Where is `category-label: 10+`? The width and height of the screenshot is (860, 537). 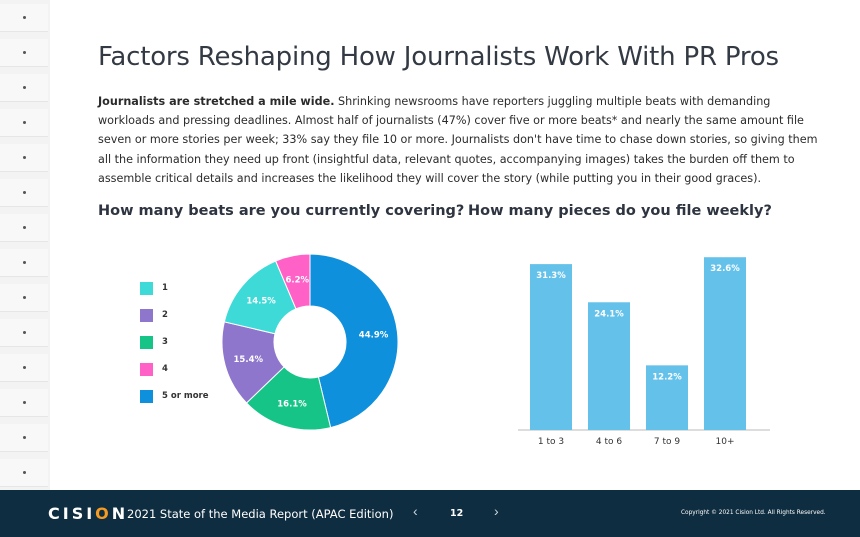
category-label: 10+ is located at coordinates (725, 442).